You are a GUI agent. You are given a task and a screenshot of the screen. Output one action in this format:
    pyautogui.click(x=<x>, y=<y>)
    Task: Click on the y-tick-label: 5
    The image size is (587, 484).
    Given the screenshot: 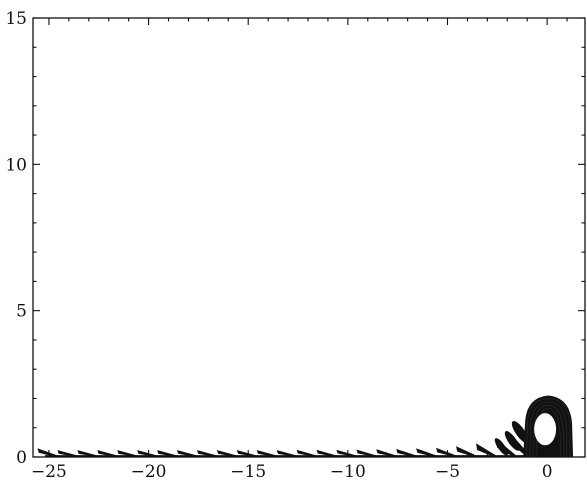 What is the action you would take?
    pyautogui.click(x=21, y=312)
    